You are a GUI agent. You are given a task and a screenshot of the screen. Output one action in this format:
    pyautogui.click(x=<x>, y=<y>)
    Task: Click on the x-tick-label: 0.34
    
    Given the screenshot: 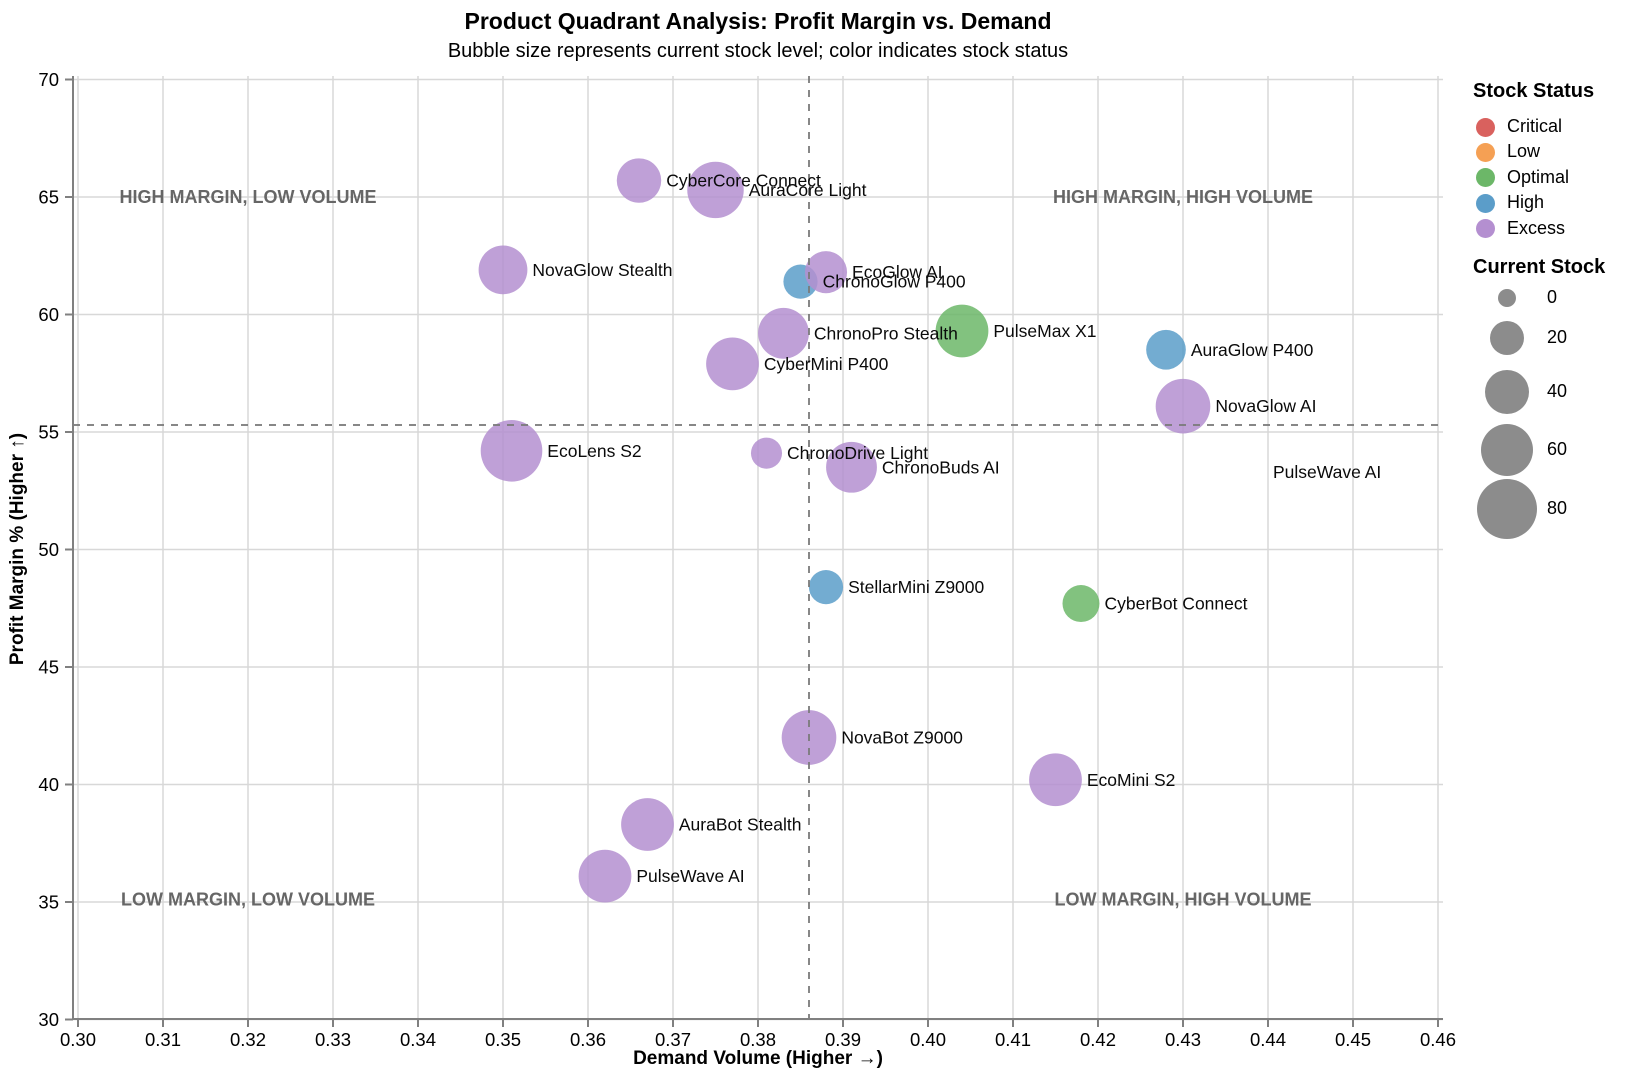 What is the action you would take?
    pyautogui.click(x=418, y=1039)
    